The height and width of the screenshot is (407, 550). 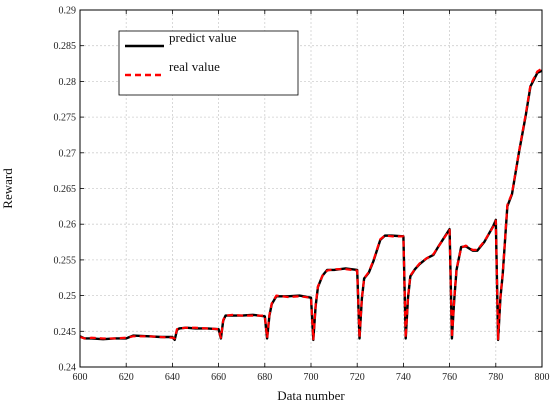 I want to click on legend-label-predict-value: predict value, so click(x=203, y=37).